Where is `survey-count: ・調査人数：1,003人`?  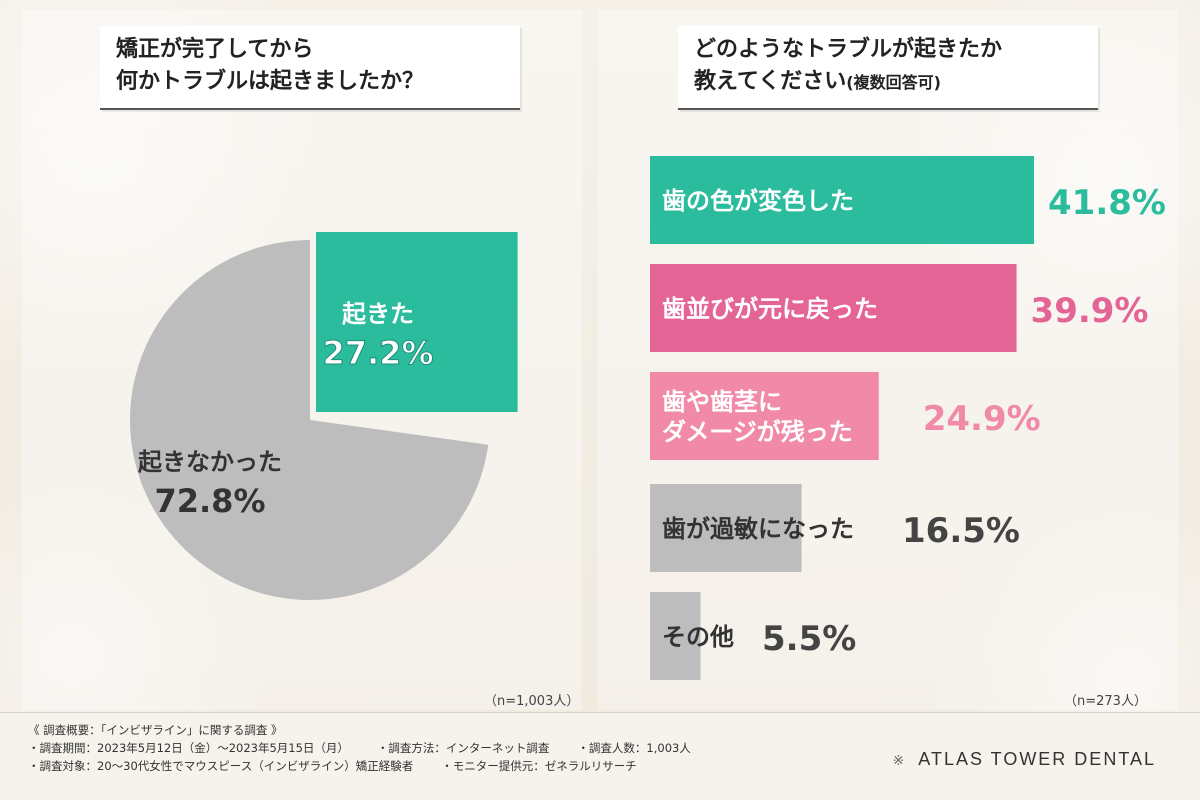
survey-count: ・調査人数：1,003人 is located at coordinates (634, 748).